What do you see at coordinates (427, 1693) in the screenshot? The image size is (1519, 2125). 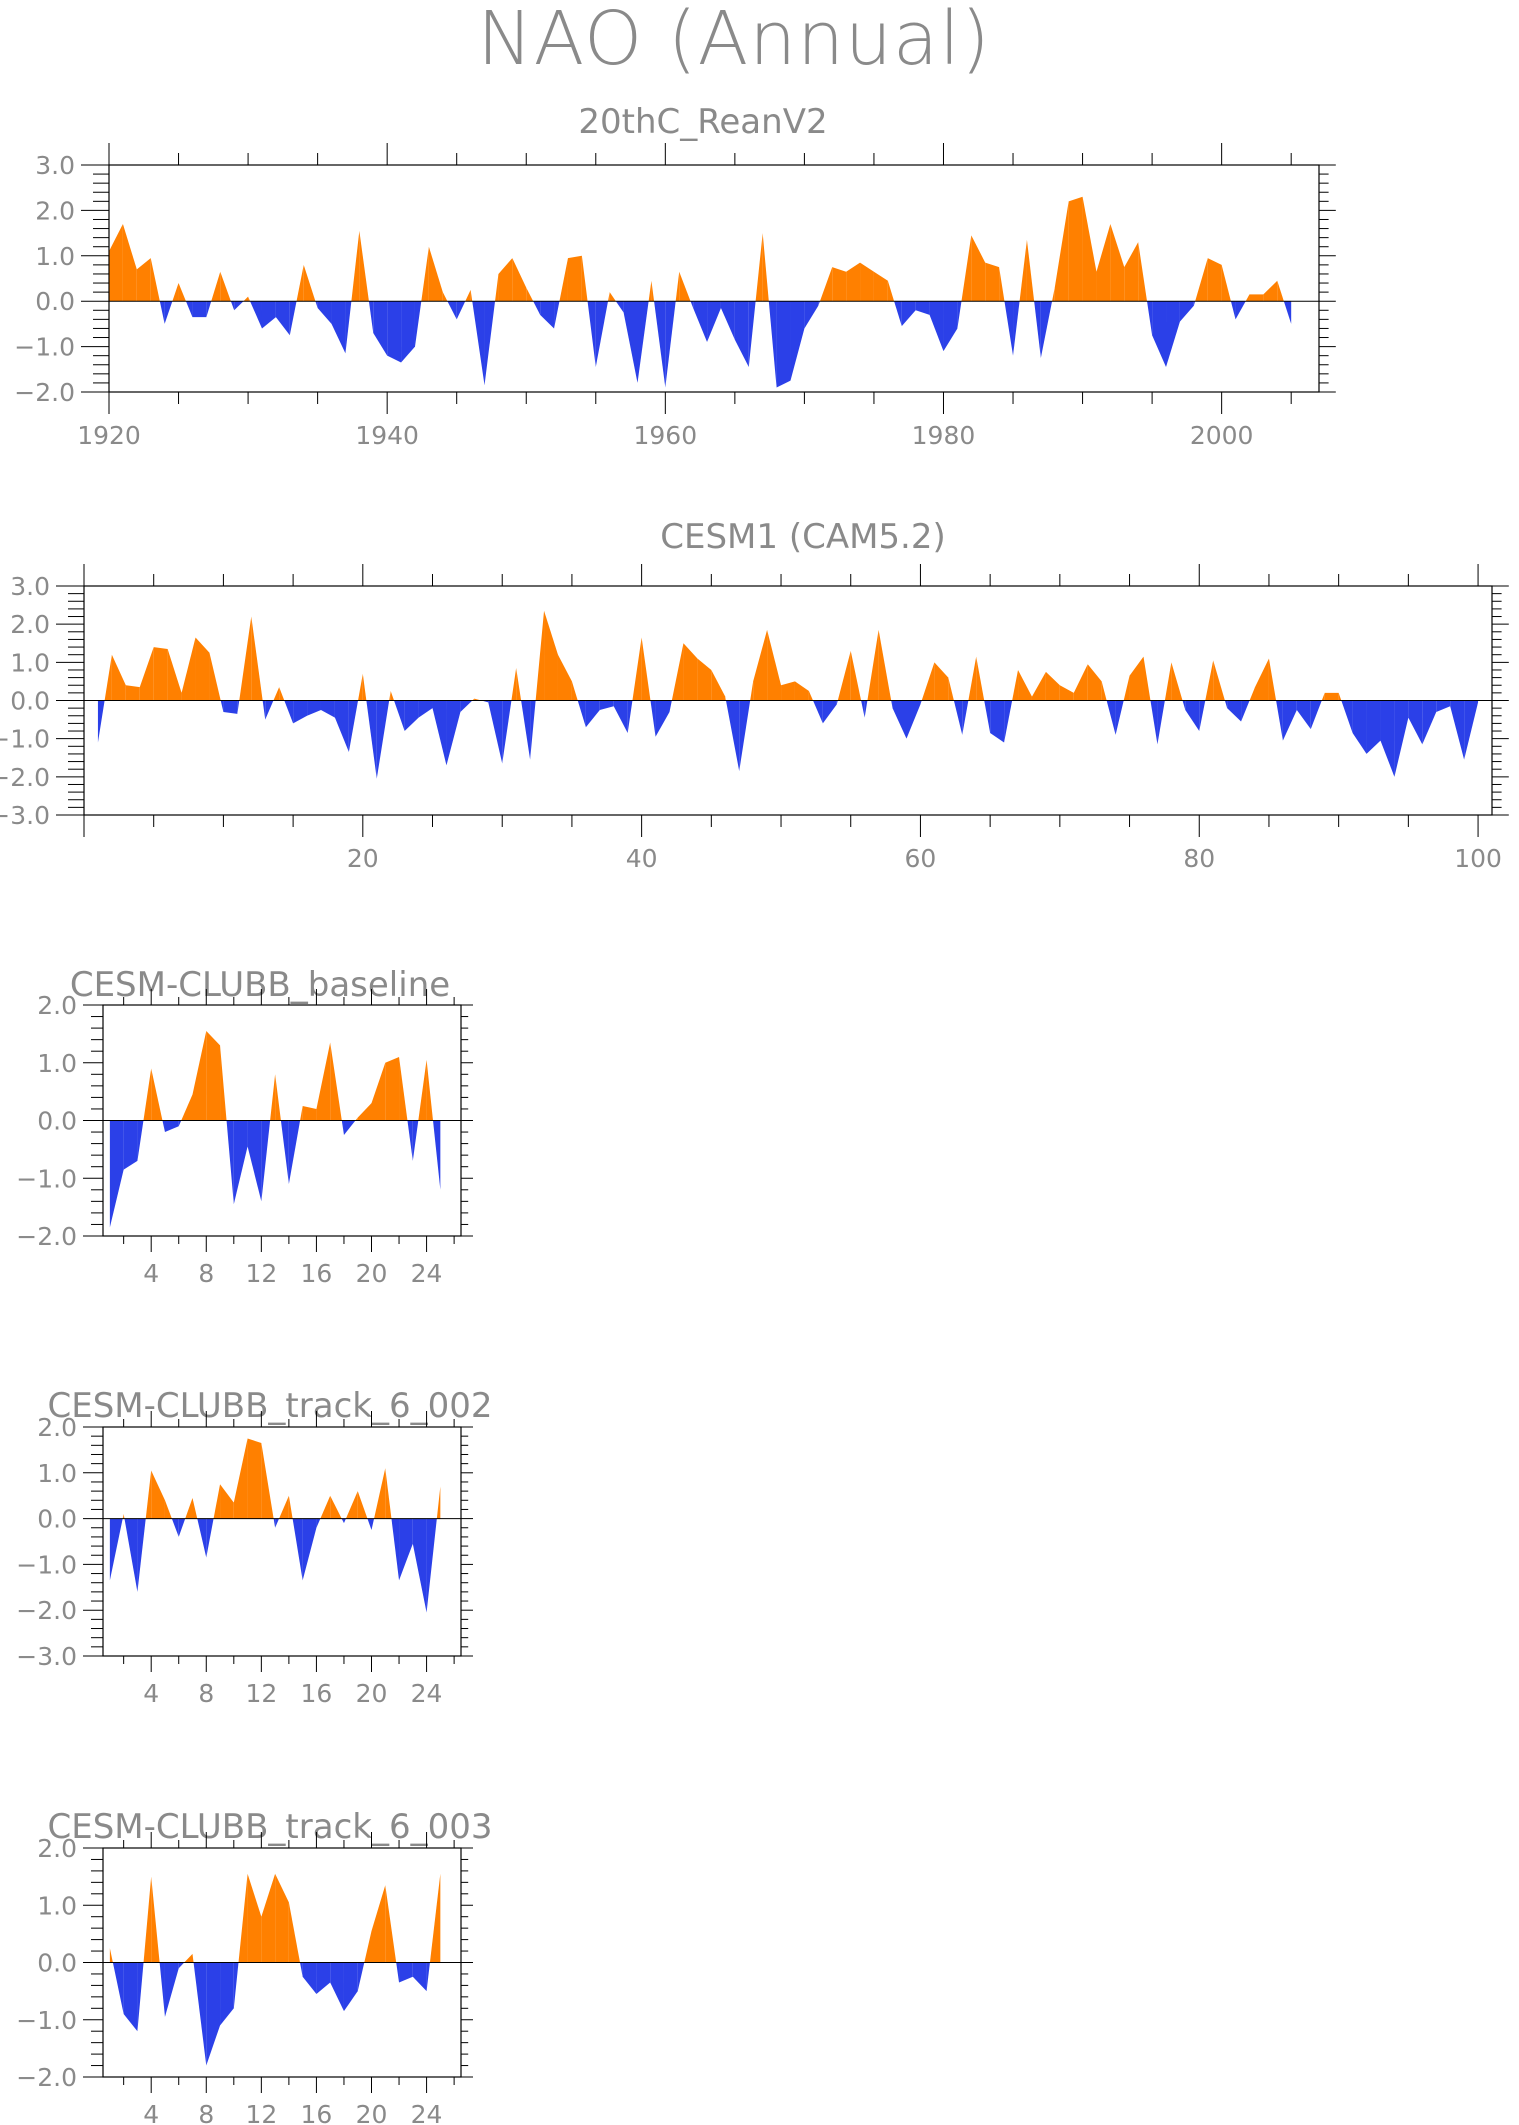 I see `x-tick-label: 24` at bounding box center [427, 1693].